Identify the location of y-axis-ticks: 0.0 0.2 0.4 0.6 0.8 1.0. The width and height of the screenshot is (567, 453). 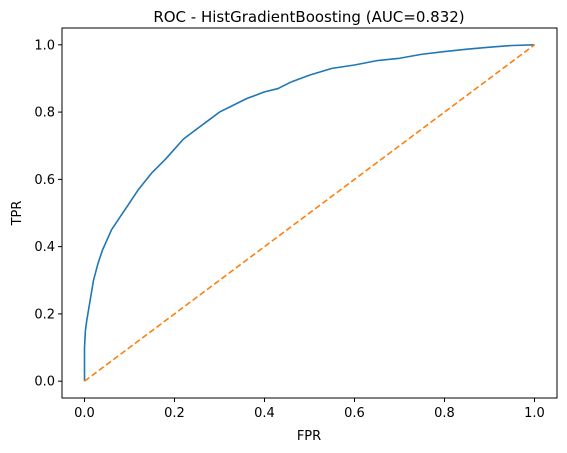
(48, 214).